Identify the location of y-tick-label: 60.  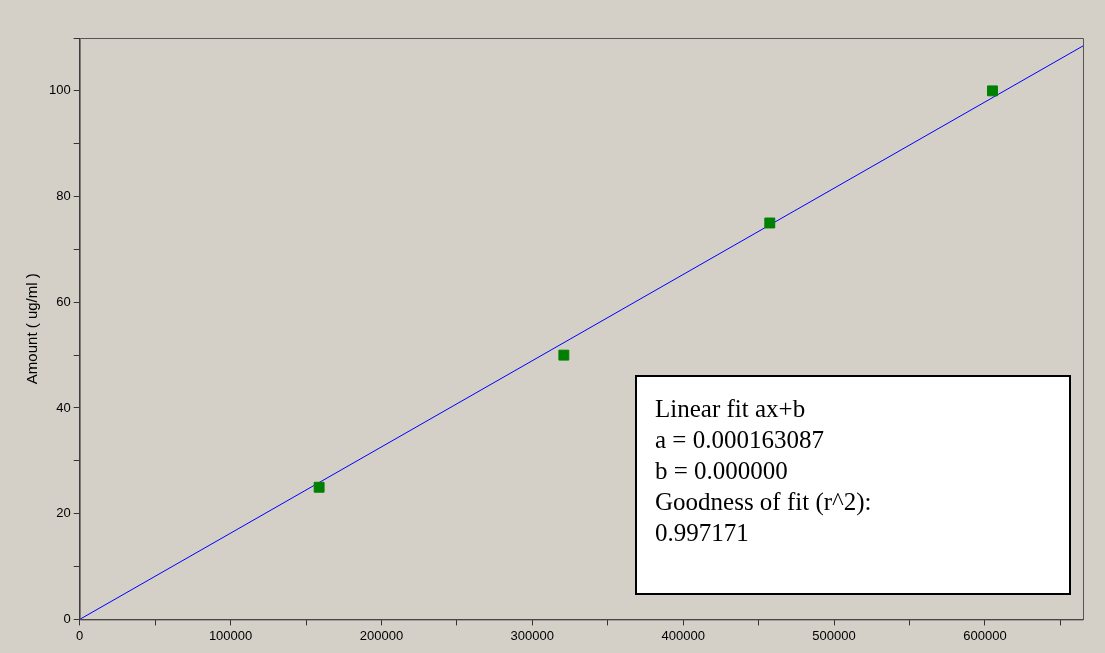
(63, 301).